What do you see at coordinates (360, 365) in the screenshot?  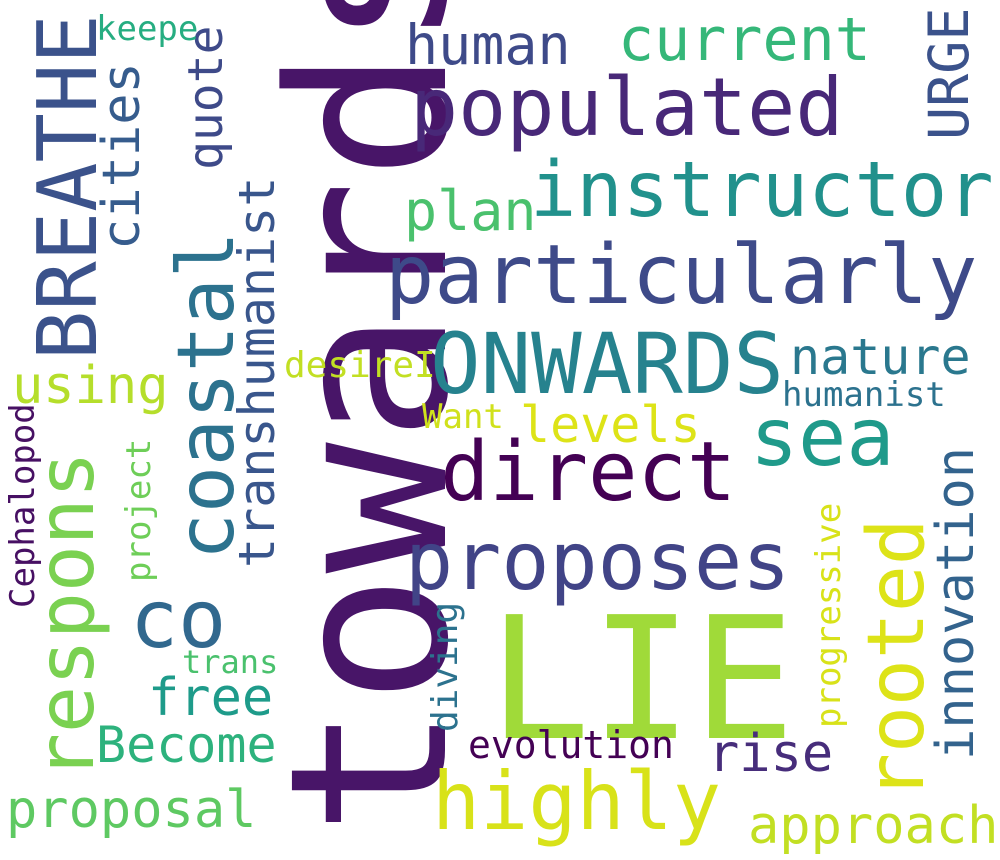 I see `word-desirei: desireI` at bounding box center [360, 365].